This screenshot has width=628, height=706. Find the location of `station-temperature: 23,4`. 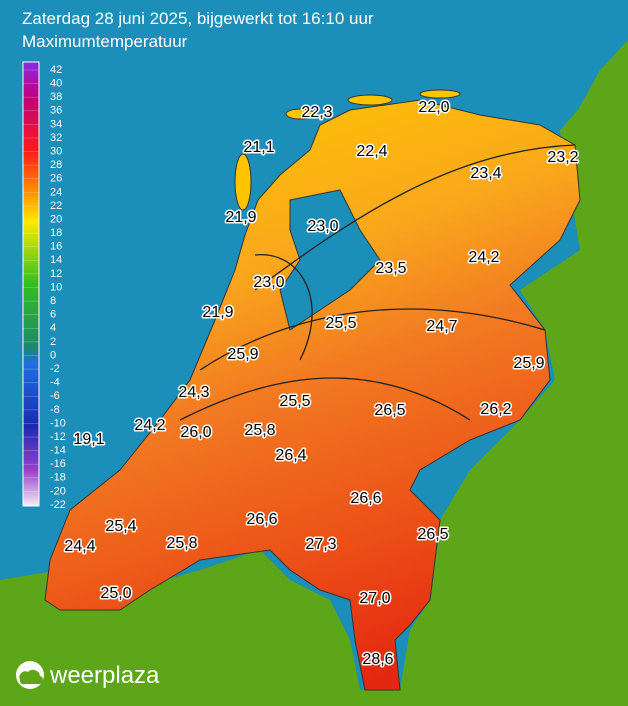

station-temperature: 23,4 is located at coordinates (485, 173).